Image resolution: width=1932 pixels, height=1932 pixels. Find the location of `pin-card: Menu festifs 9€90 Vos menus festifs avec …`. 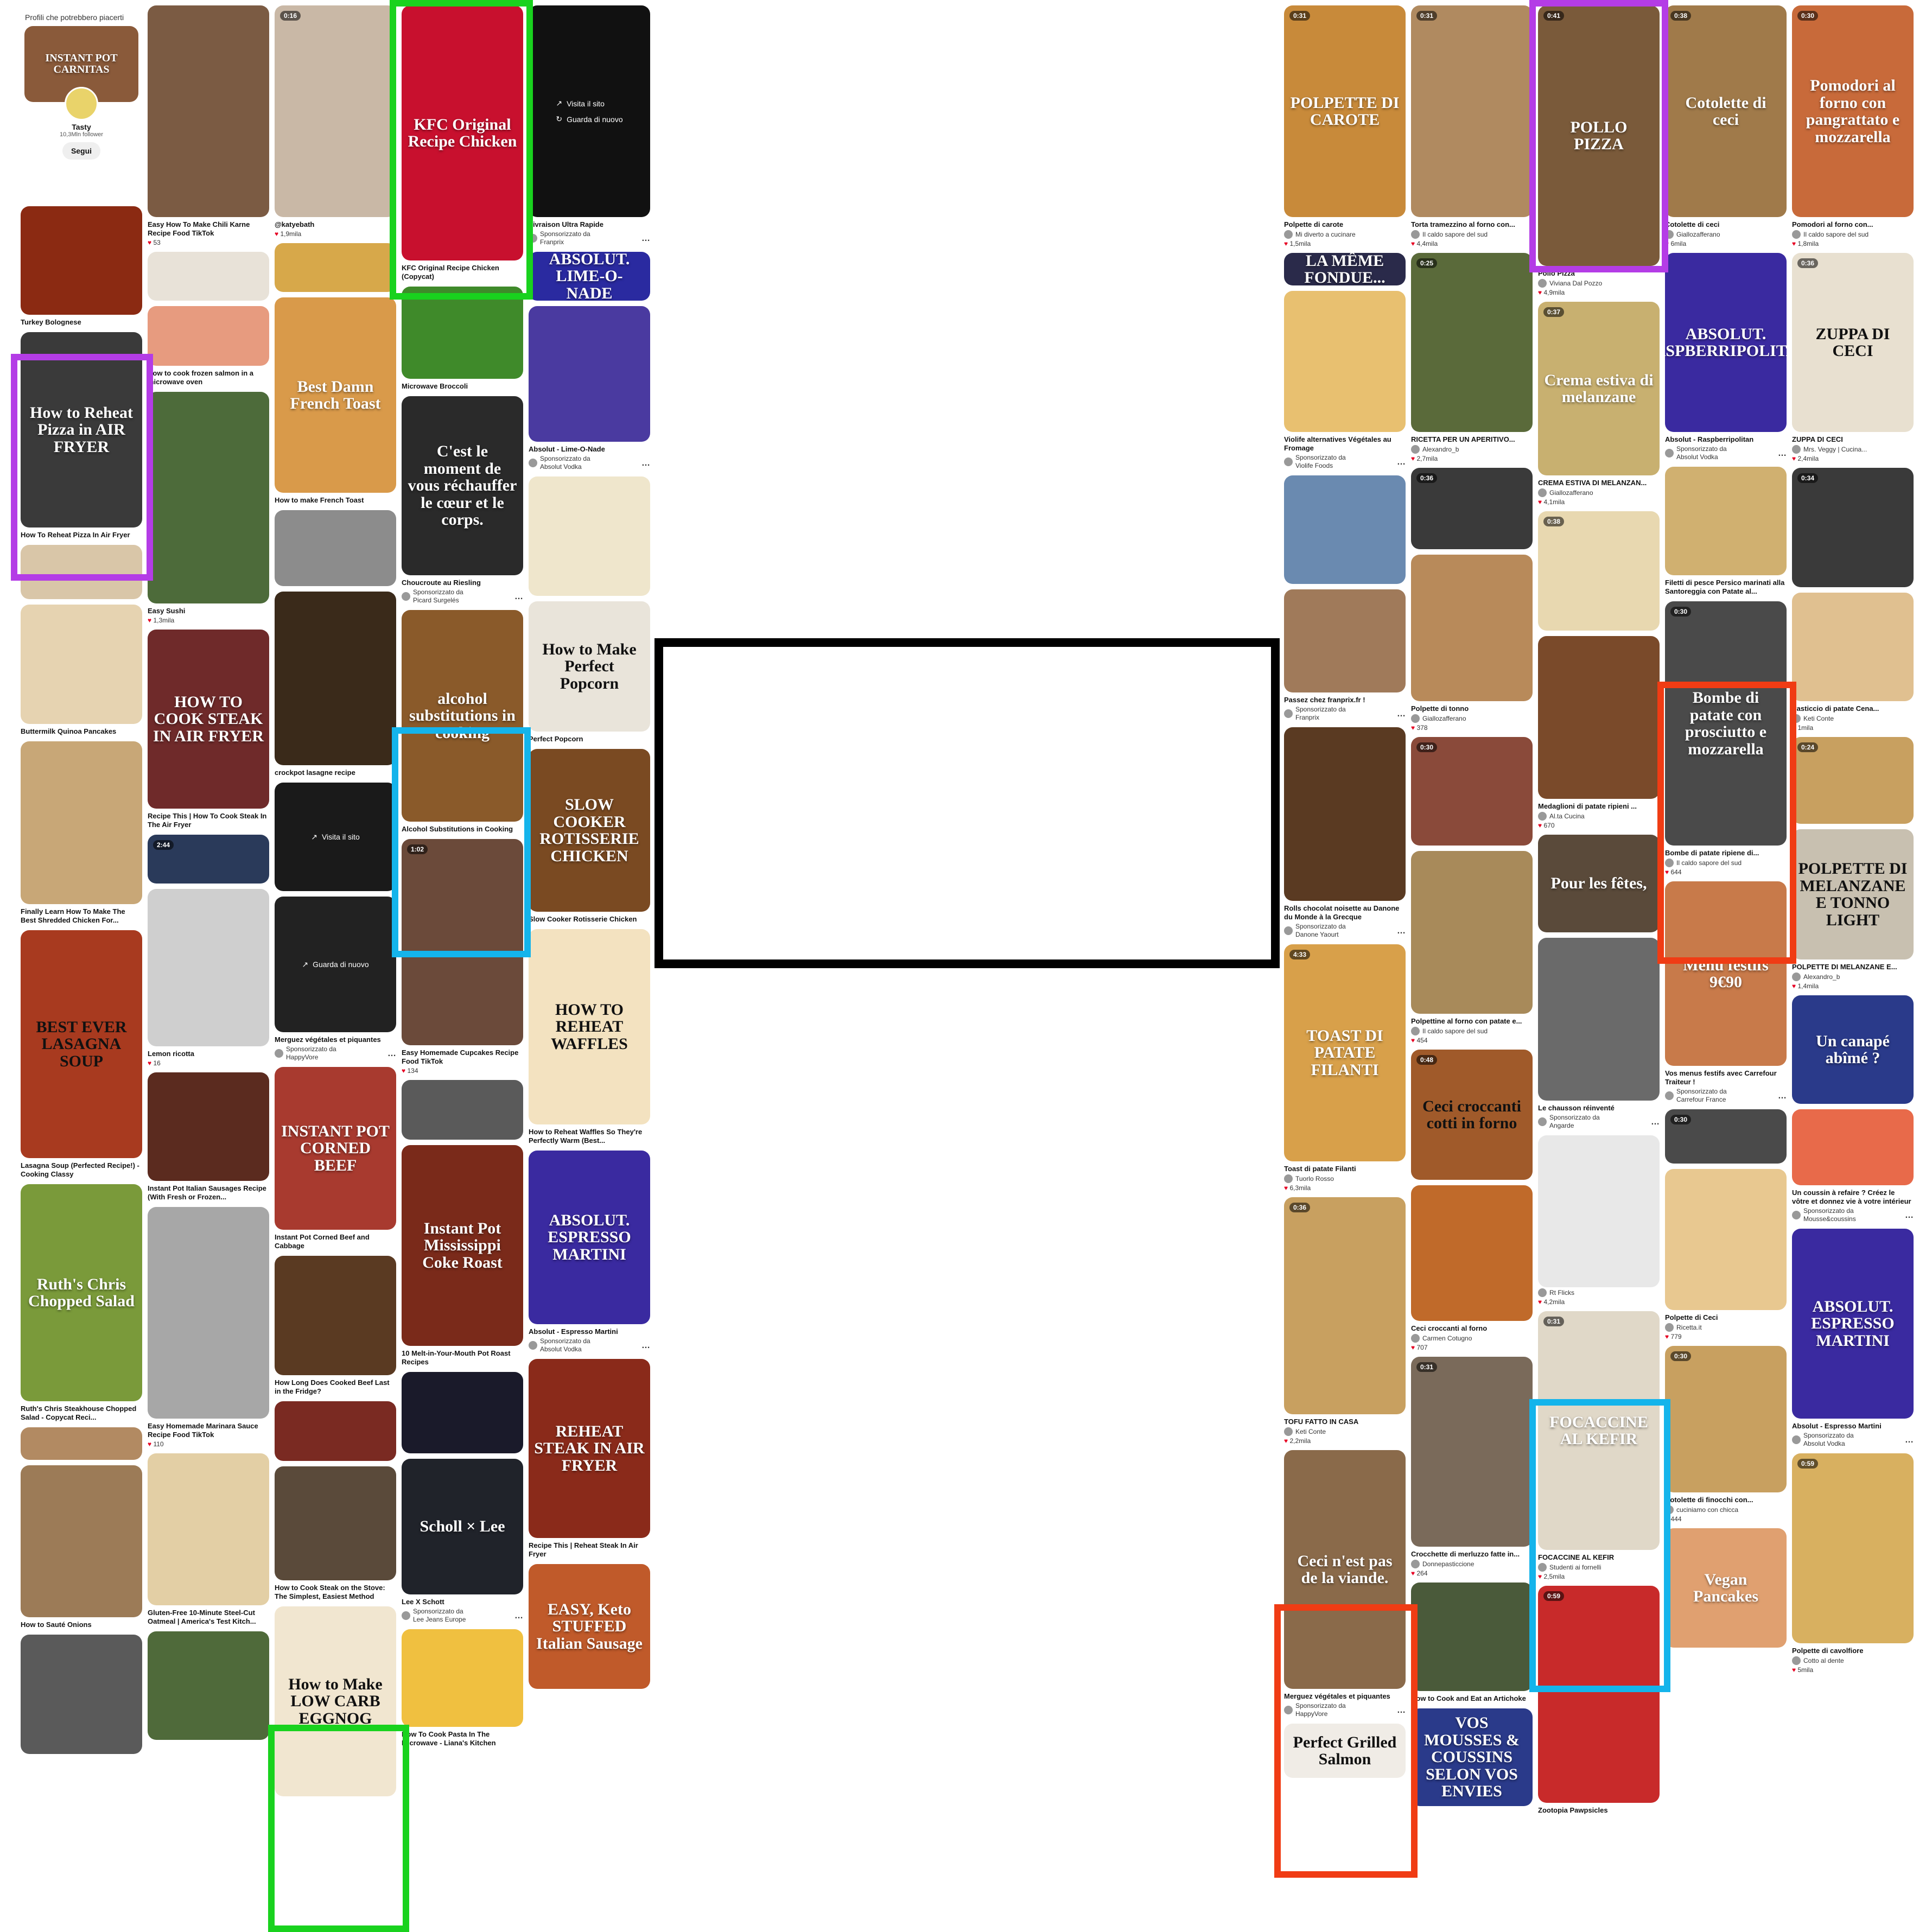

pin-card: Menu festifs 9€90 Vos menus festifs avec … is located at coordinates (1726, 993).